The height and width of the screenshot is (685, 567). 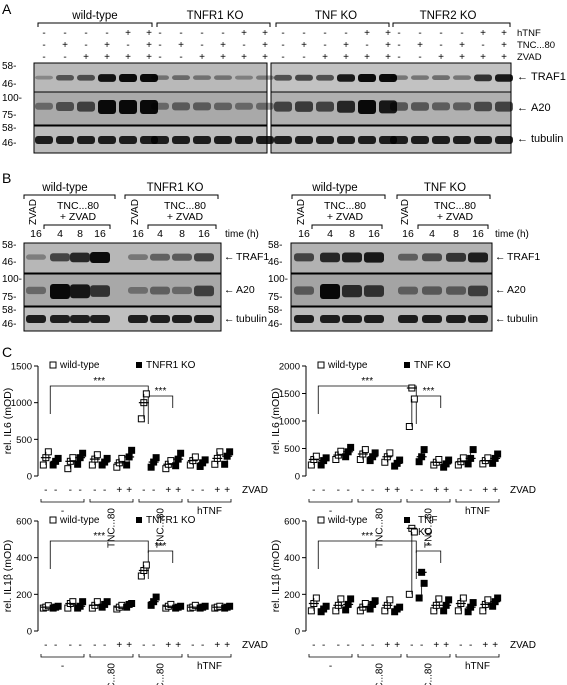 I want to click on y-axis-label: rel. IL1β (mOD), so click(x=276, y=576).